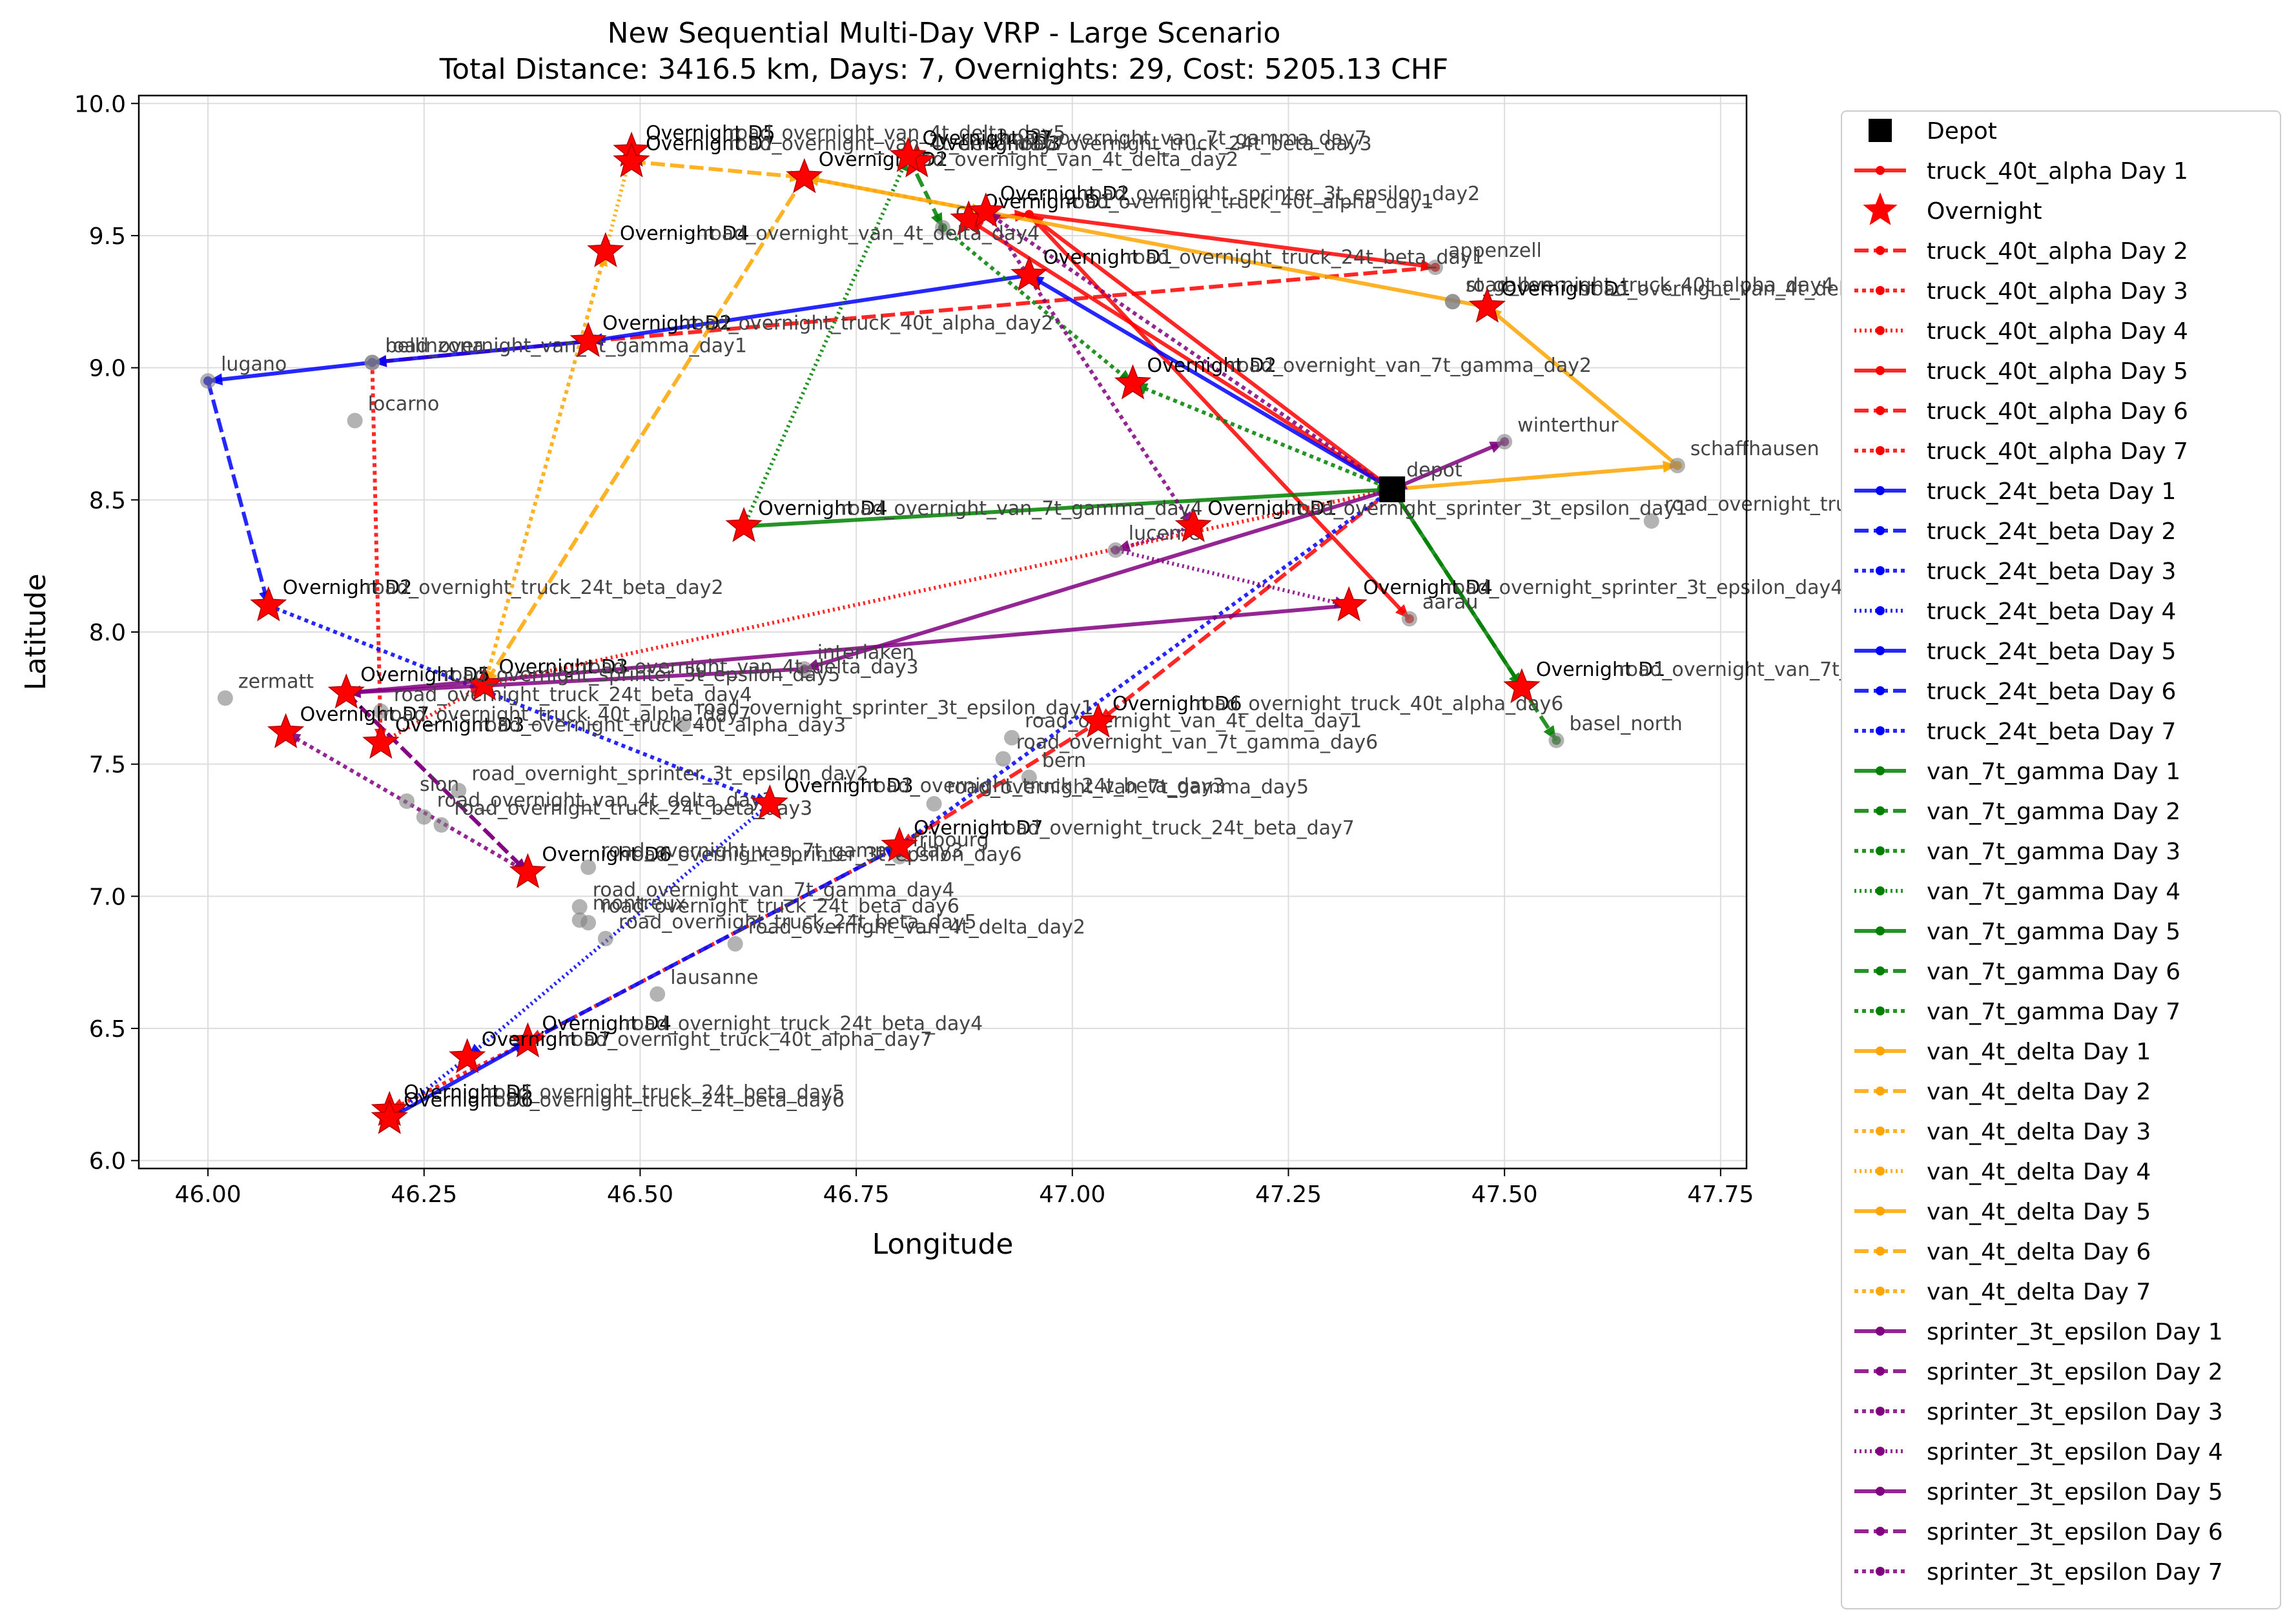 The height and width of the screenshot is (1612, 2296). Describe the element at coordinates (2051, 491) in the screenshot. I see `legend-entry: truck_24t_beta Day 1` at that location.